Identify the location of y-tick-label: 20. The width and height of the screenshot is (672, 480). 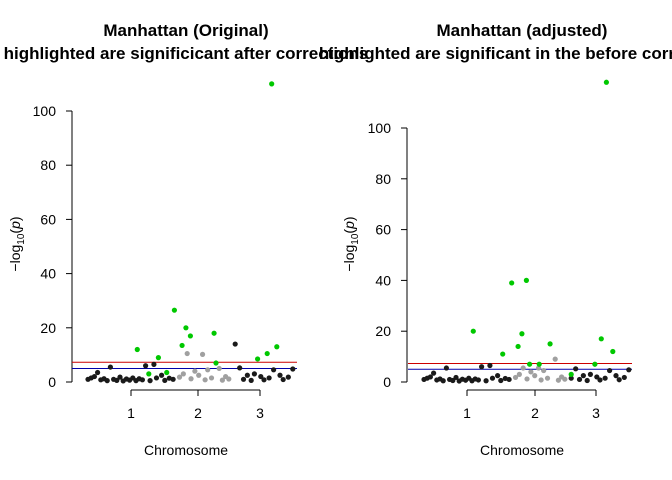
(383, 331).